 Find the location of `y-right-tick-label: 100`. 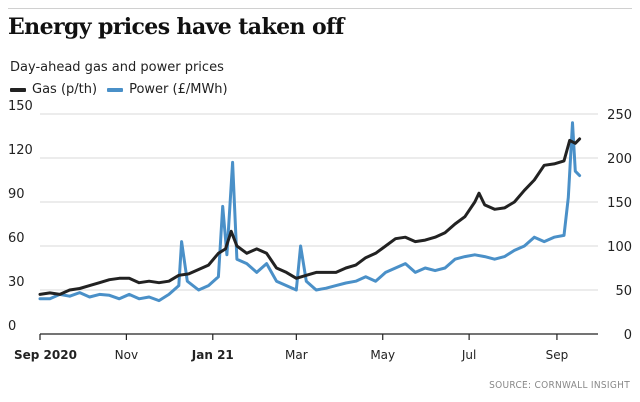

y-right-tick-label: 100 is located at coordinates (619, 247).